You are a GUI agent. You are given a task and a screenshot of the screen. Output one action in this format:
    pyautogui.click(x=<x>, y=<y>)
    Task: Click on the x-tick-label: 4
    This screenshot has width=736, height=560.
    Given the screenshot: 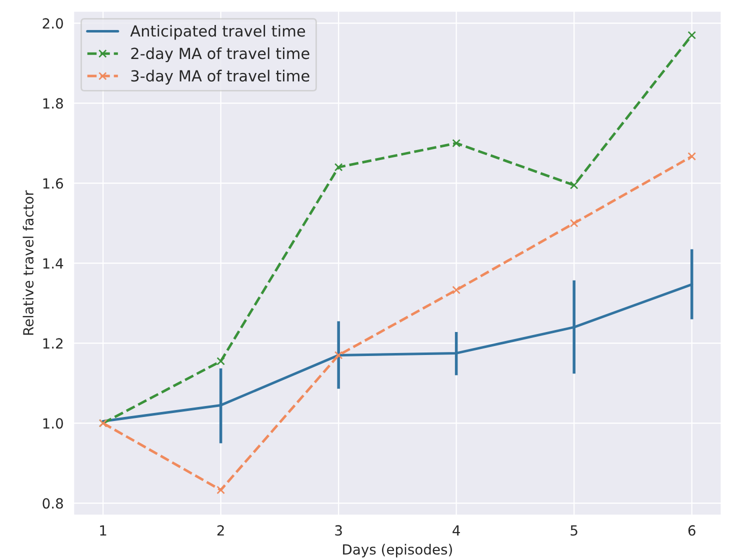 What is the action you would take?
    pyautogui.click(x=456, y=530)
    